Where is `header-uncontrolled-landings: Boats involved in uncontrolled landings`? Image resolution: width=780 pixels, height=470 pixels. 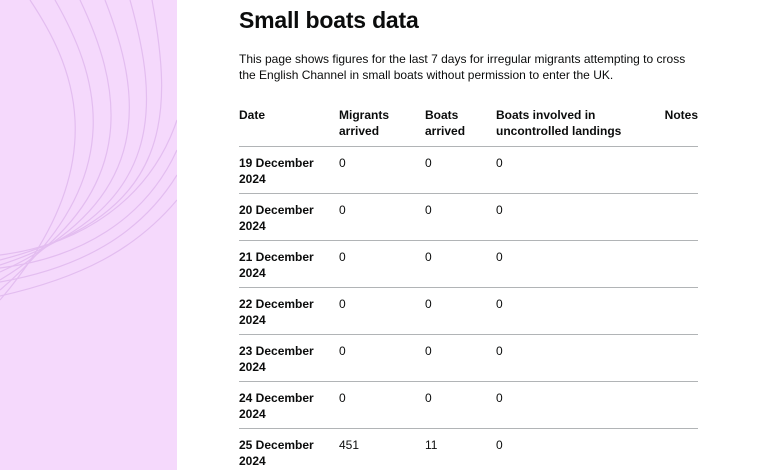 header-uncontrolled-landings: Boats involved in uncontrolled landings is located at coordinates (571, 127).